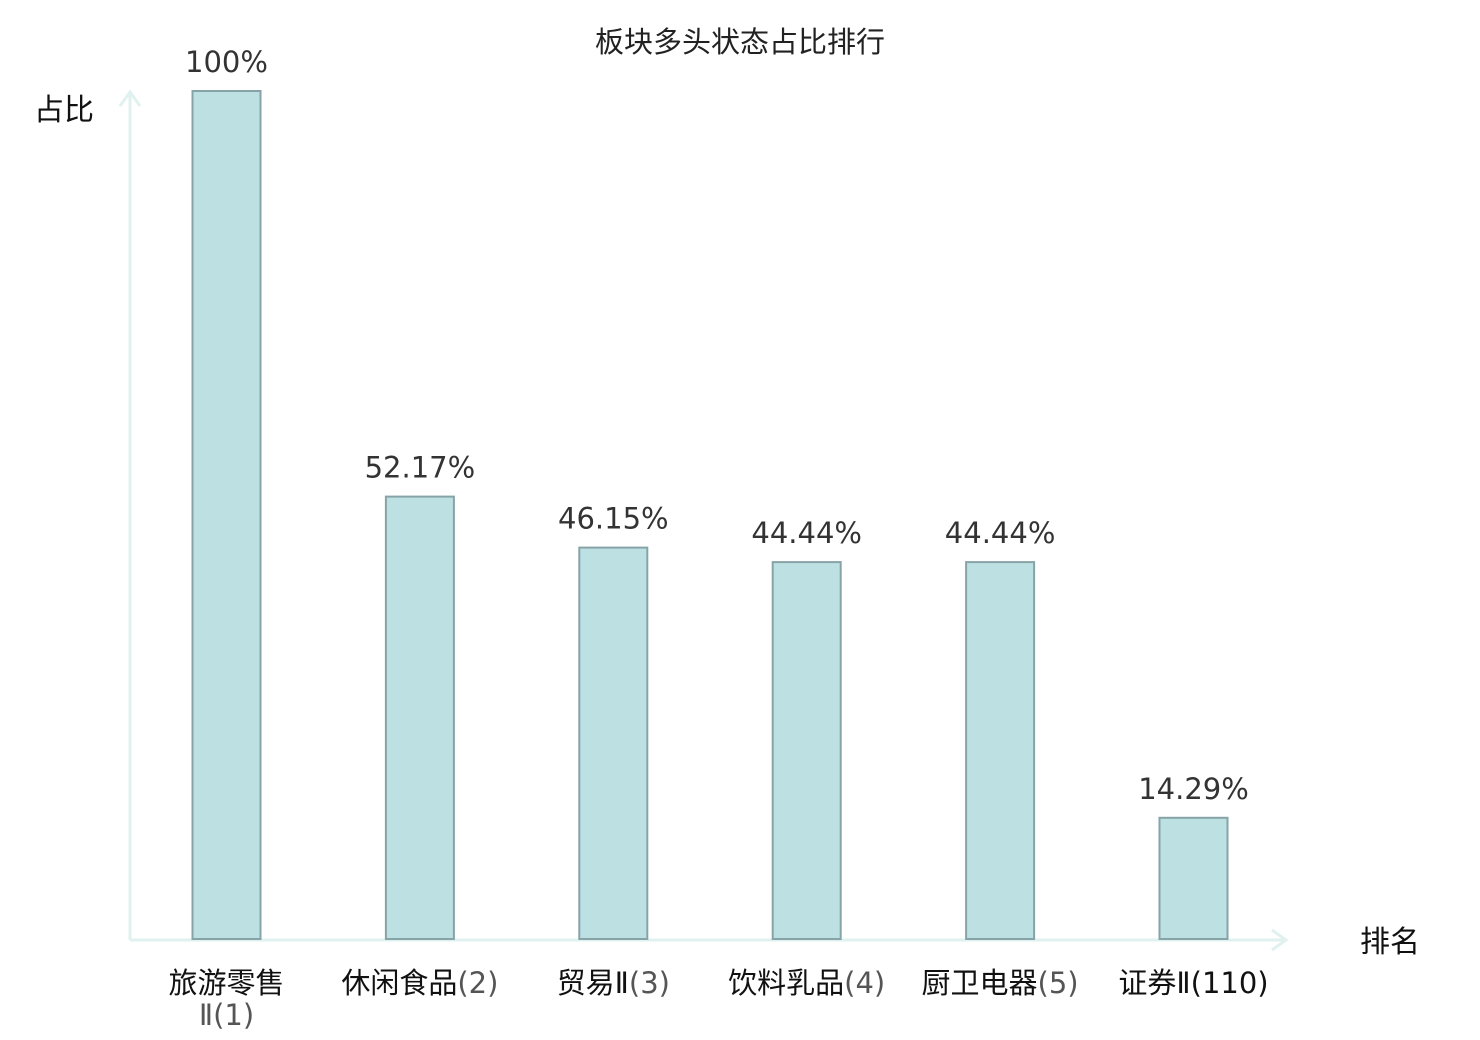 Image resolution: width=1480 pixels, height=1040 pixels. Describe the element at coordinates (1280, 940) in the screenshot. I see `x-axis-arrow` at that location.